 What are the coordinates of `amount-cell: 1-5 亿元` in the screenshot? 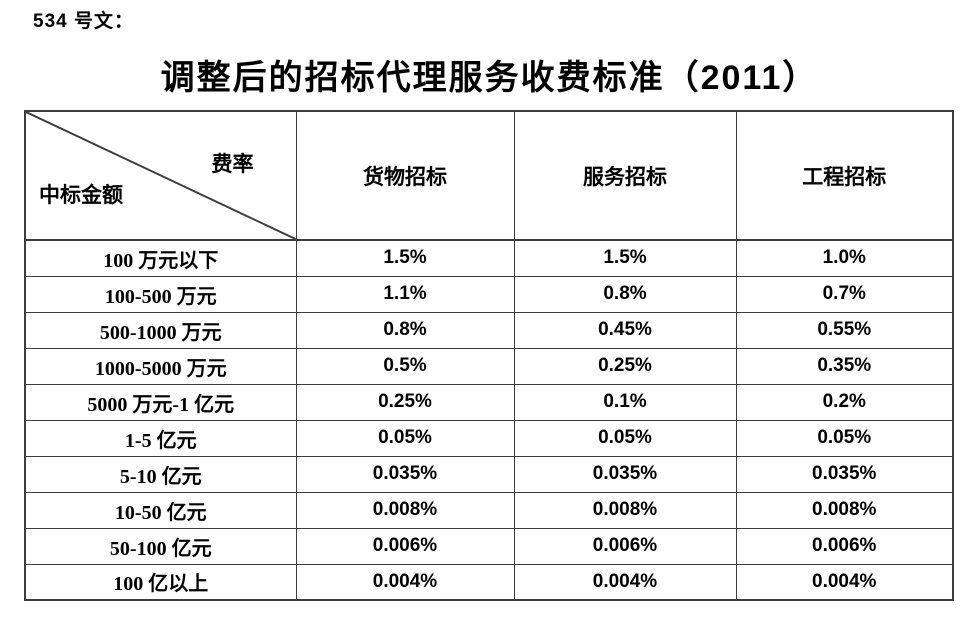 It's located at (160, 438).